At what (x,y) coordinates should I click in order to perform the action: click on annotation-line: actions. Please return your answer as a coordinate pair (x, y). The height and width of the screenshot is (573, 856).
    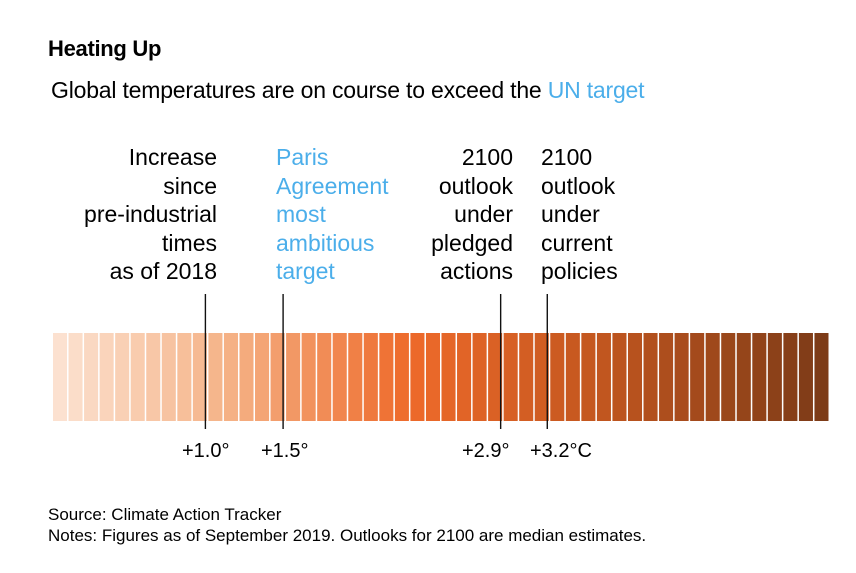
    Looking at the image, I should click on (476, 271).